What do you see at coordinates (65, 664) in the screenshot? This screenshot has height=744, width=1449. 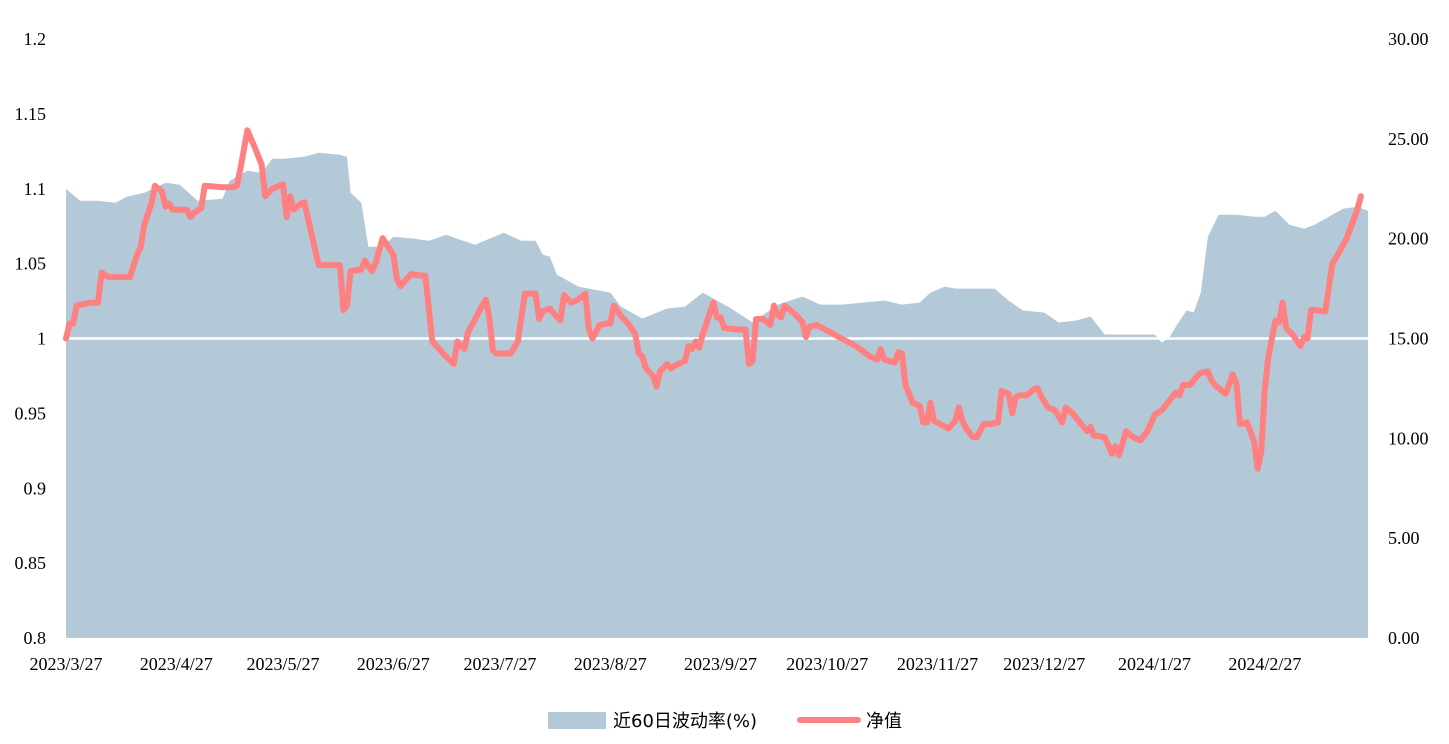 I see `x-axis-tick-label: 2023/3/27` at bounding box center [65, 664].